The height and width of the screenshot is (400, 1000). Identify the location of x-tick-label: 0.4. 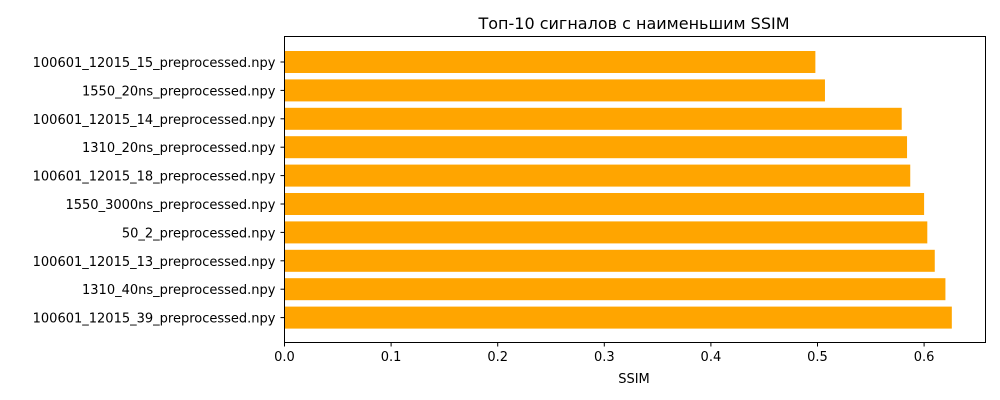
(711, 357).